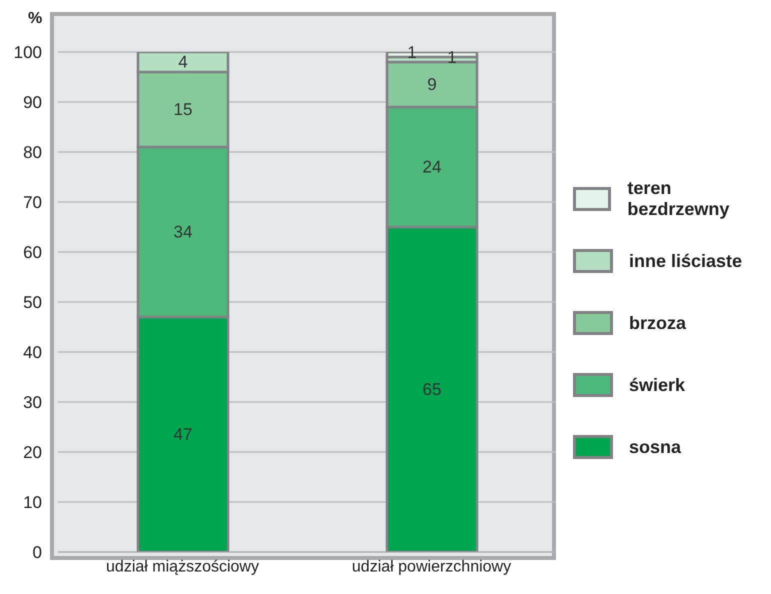  What do you see at coordinates (183, 434) in the screenshot?
I see `data-label: 47` at bounding box center [183, 434].